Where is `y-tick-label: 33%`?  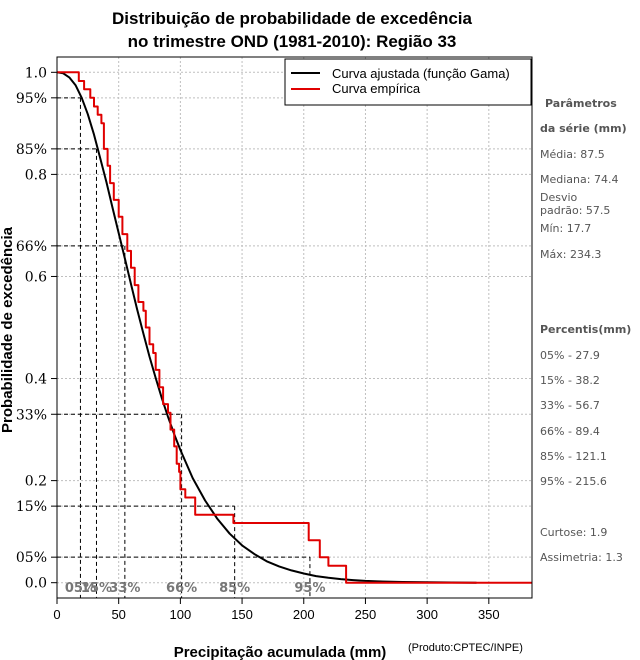
y-tick-label: 33% is located at coordinates (31, 415).